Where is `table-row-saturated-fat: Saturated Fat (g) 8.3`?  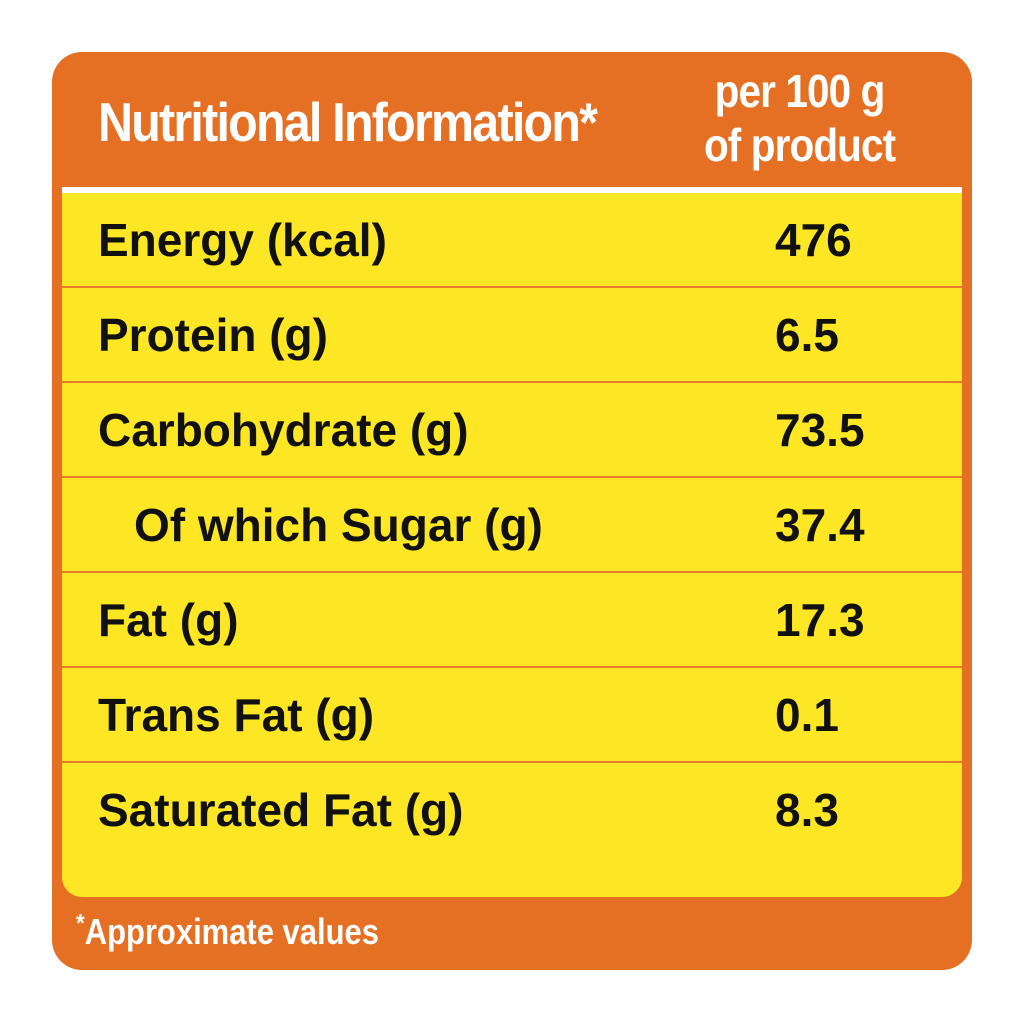 table-row-saturated-fat: Saturated Fat (g) 8.3 is located at coordinates (512, 810).